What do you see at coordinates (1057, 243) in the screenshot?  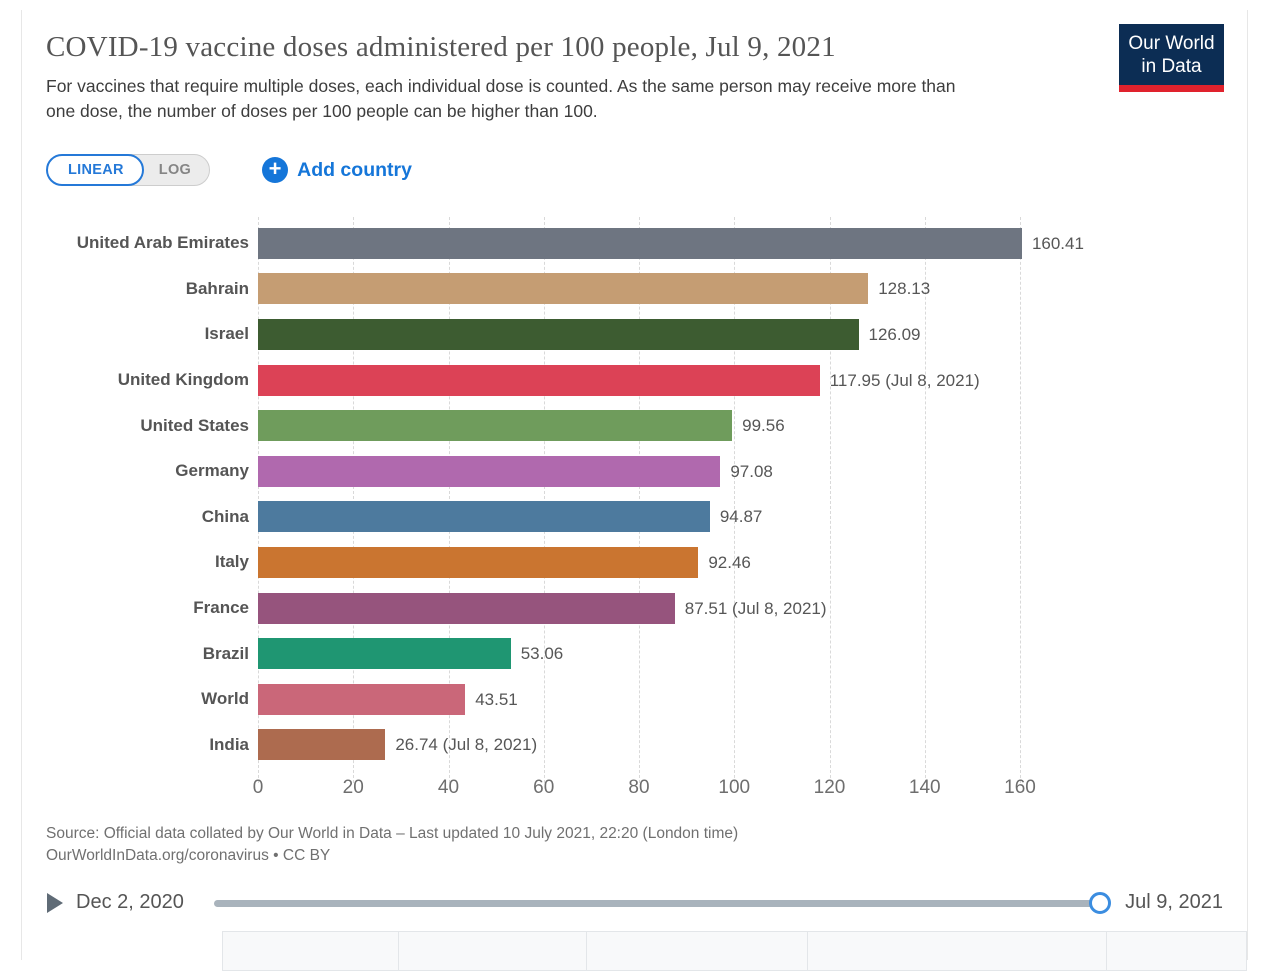 I see `value-label: 160.41` at bounding box center [1057, 243].